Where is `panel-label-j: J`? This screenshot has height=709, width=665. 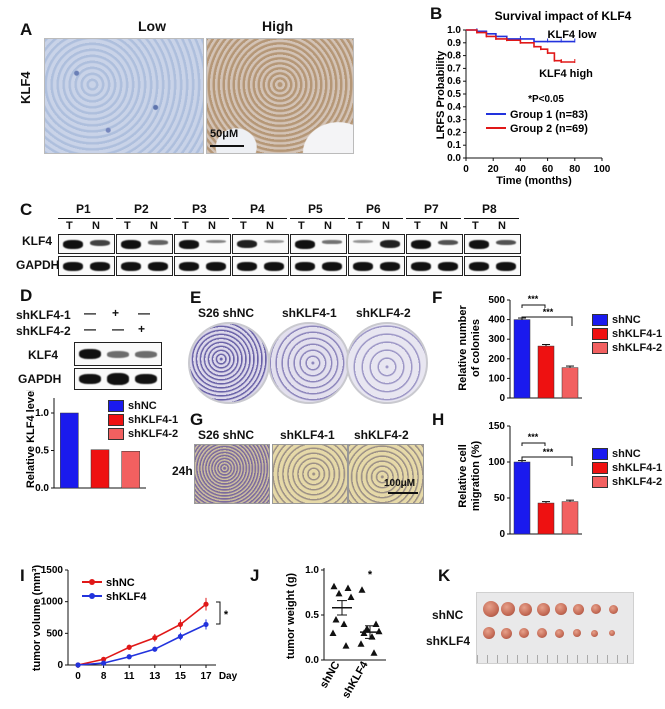
panel-label-j: J is located at coordinates (255, 575).